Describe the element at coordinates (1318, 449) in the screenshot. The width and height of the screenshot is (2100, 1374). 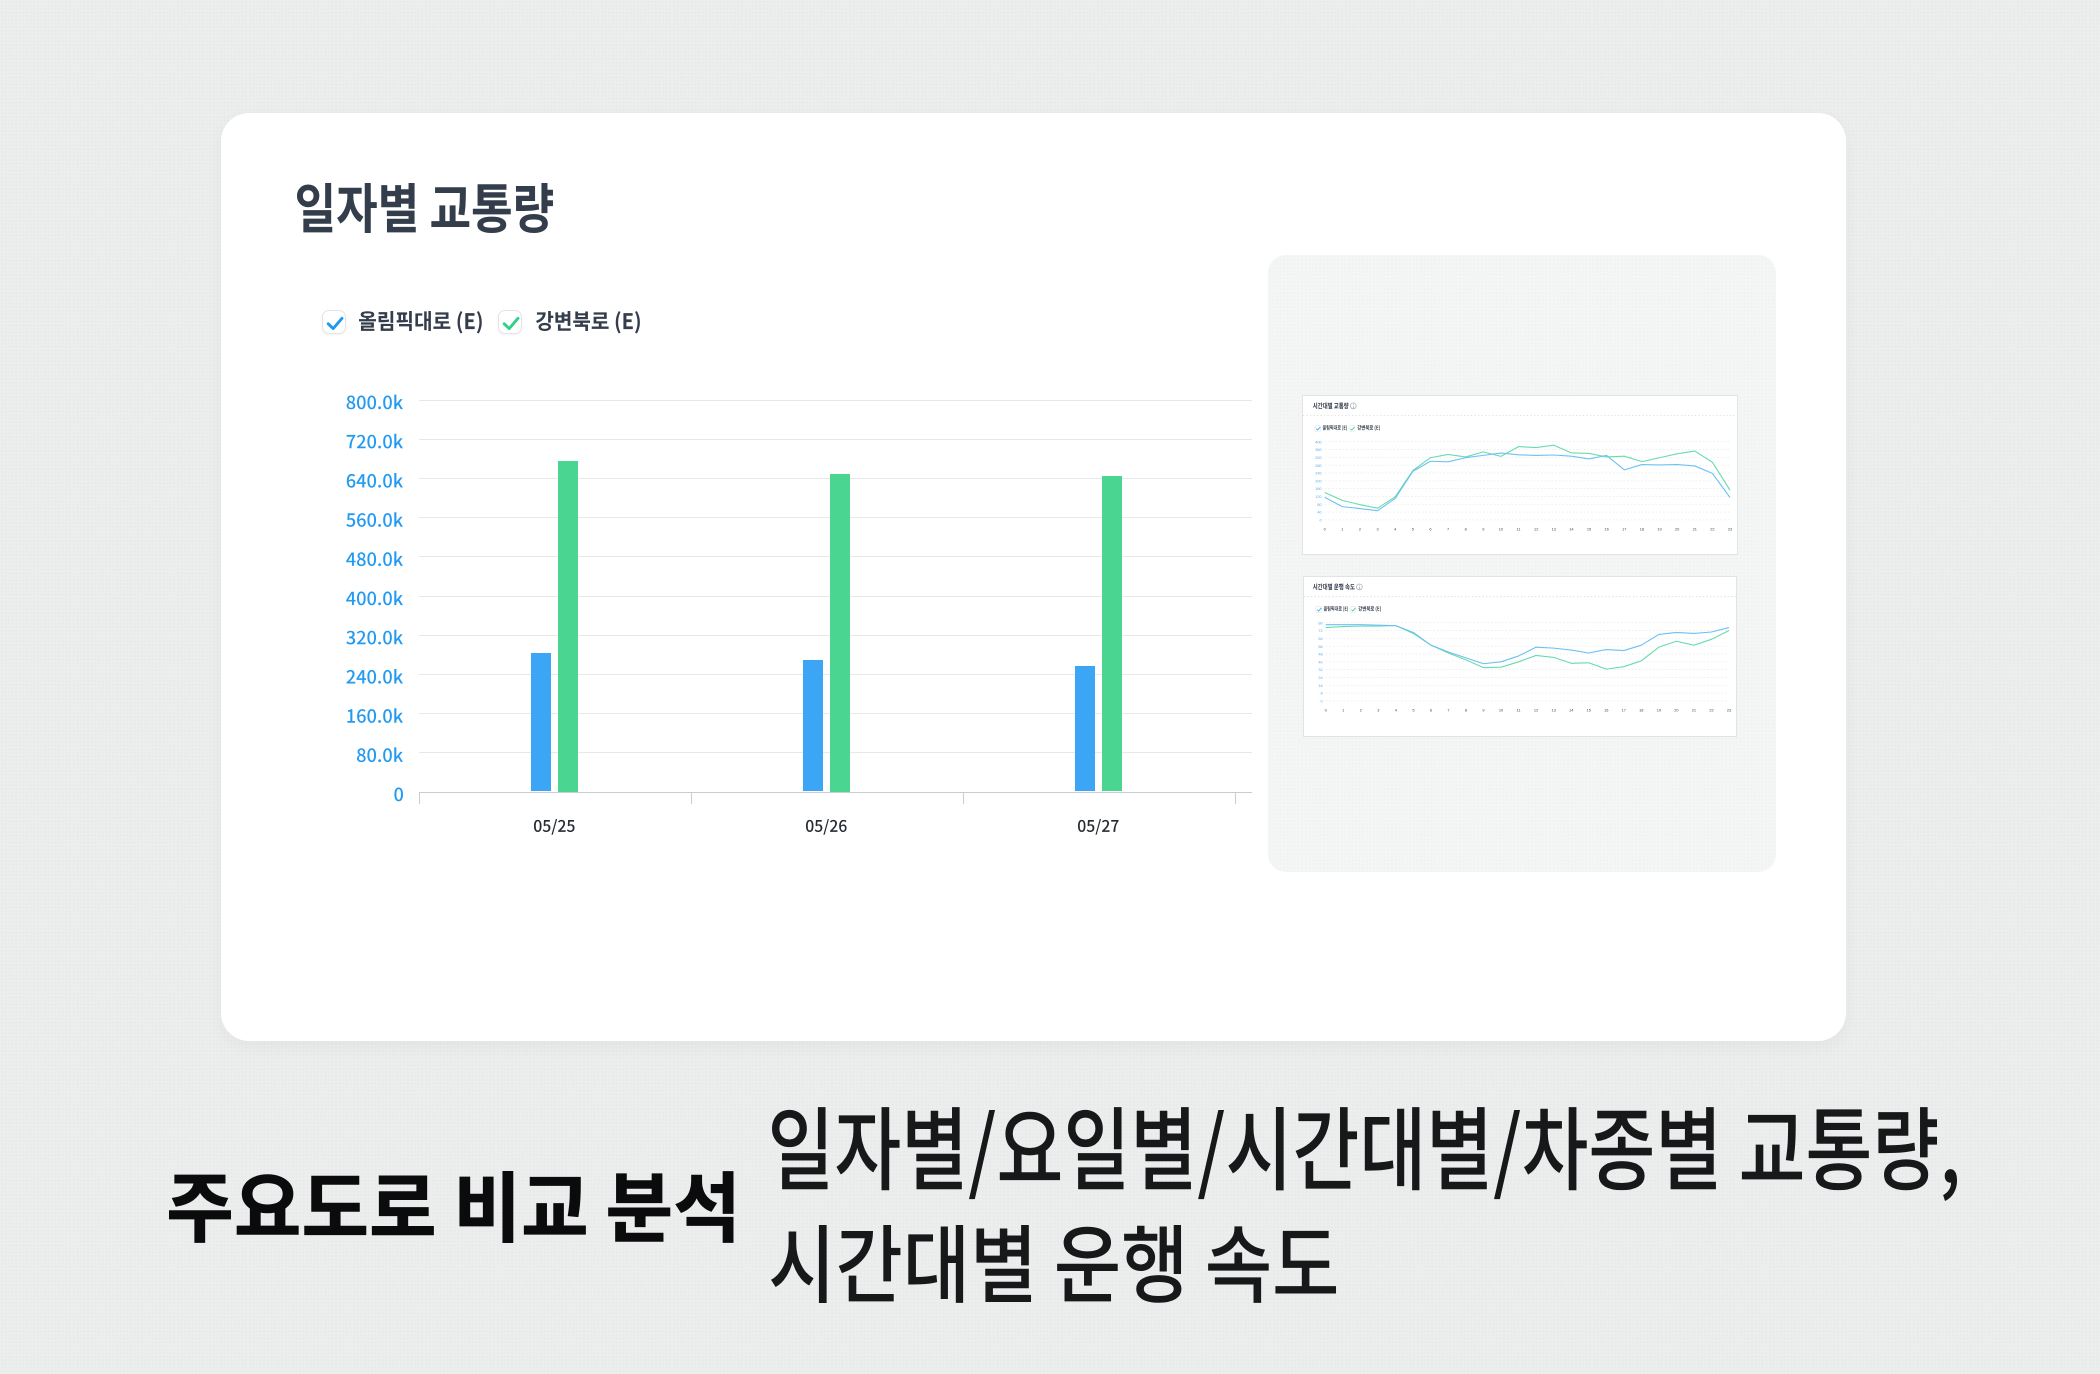
I see `svg-text: 360` at that location.